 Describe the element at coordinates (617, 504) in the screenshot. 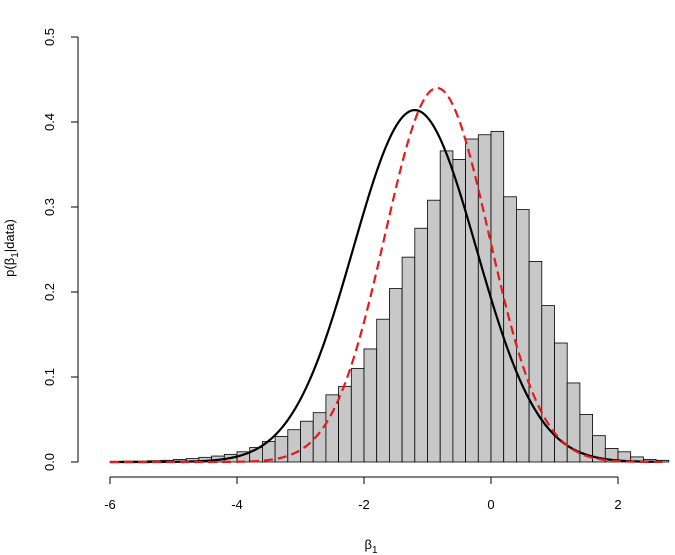

I see `x-tick-label: 2` at that location.